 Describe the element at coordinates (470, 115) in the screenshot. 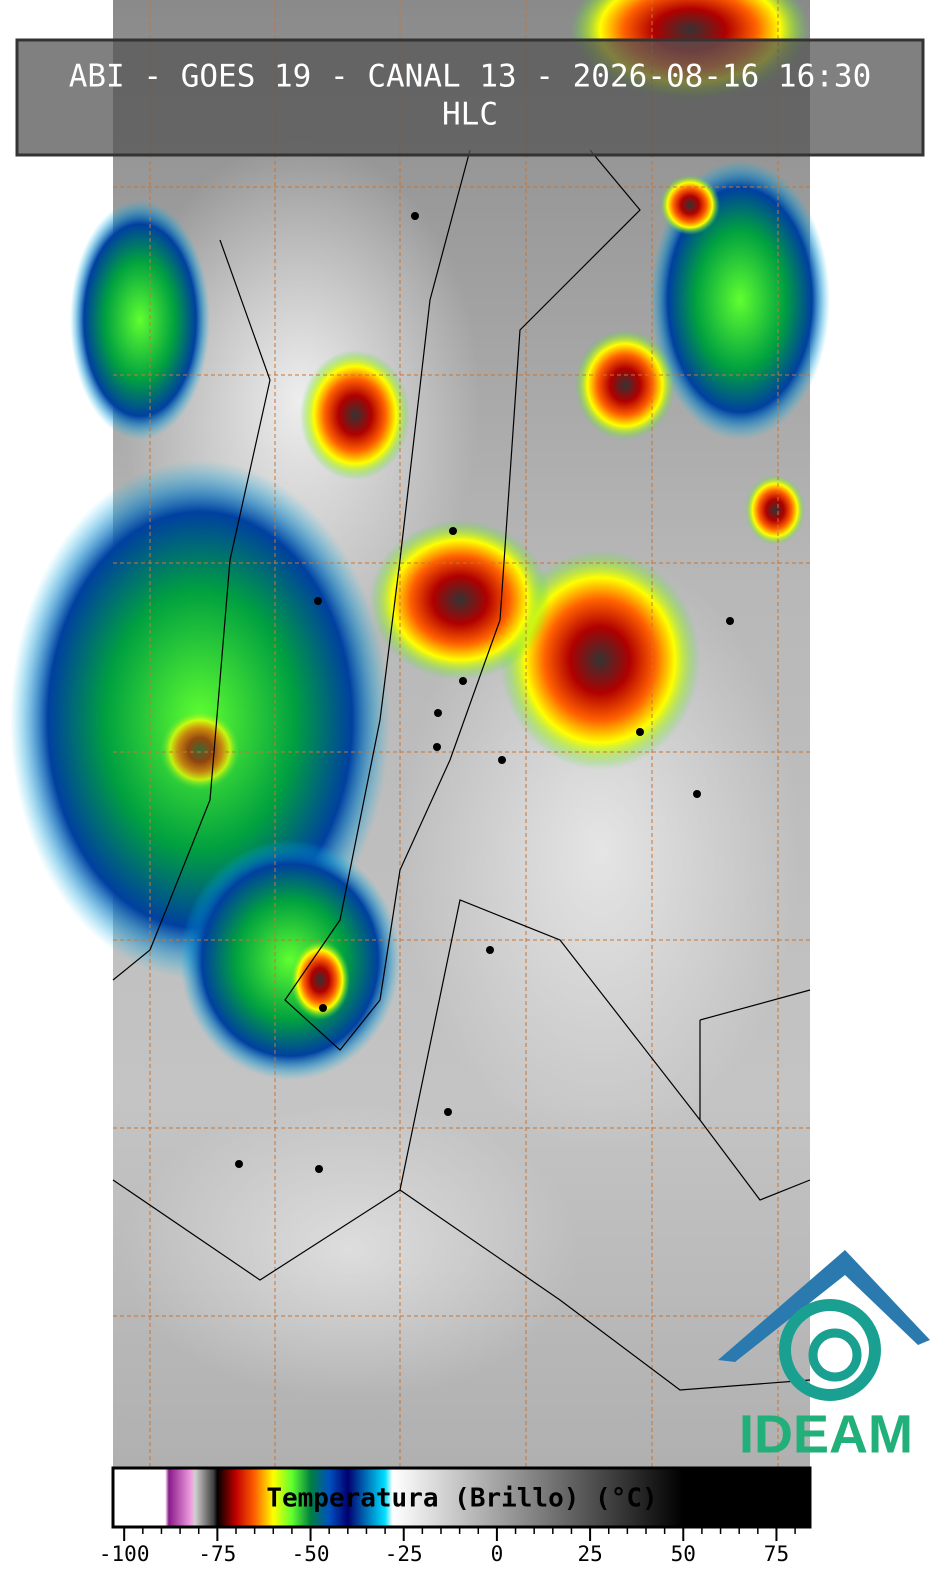

I see `subtitle: HLC` at that location.